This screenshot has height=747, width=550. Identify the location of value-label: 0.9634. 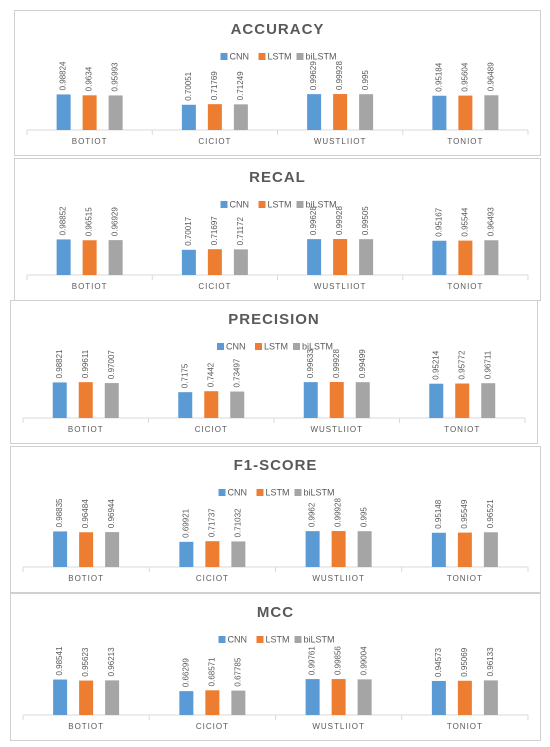
(89, 78).